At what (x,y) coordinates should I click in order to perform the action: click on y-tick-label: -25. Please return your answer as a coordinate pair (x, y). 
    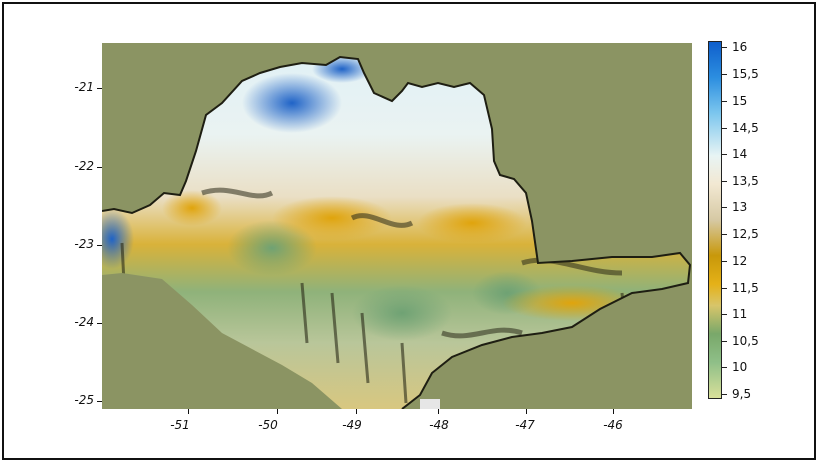
    Looking at the image, I should click on (84, 400).